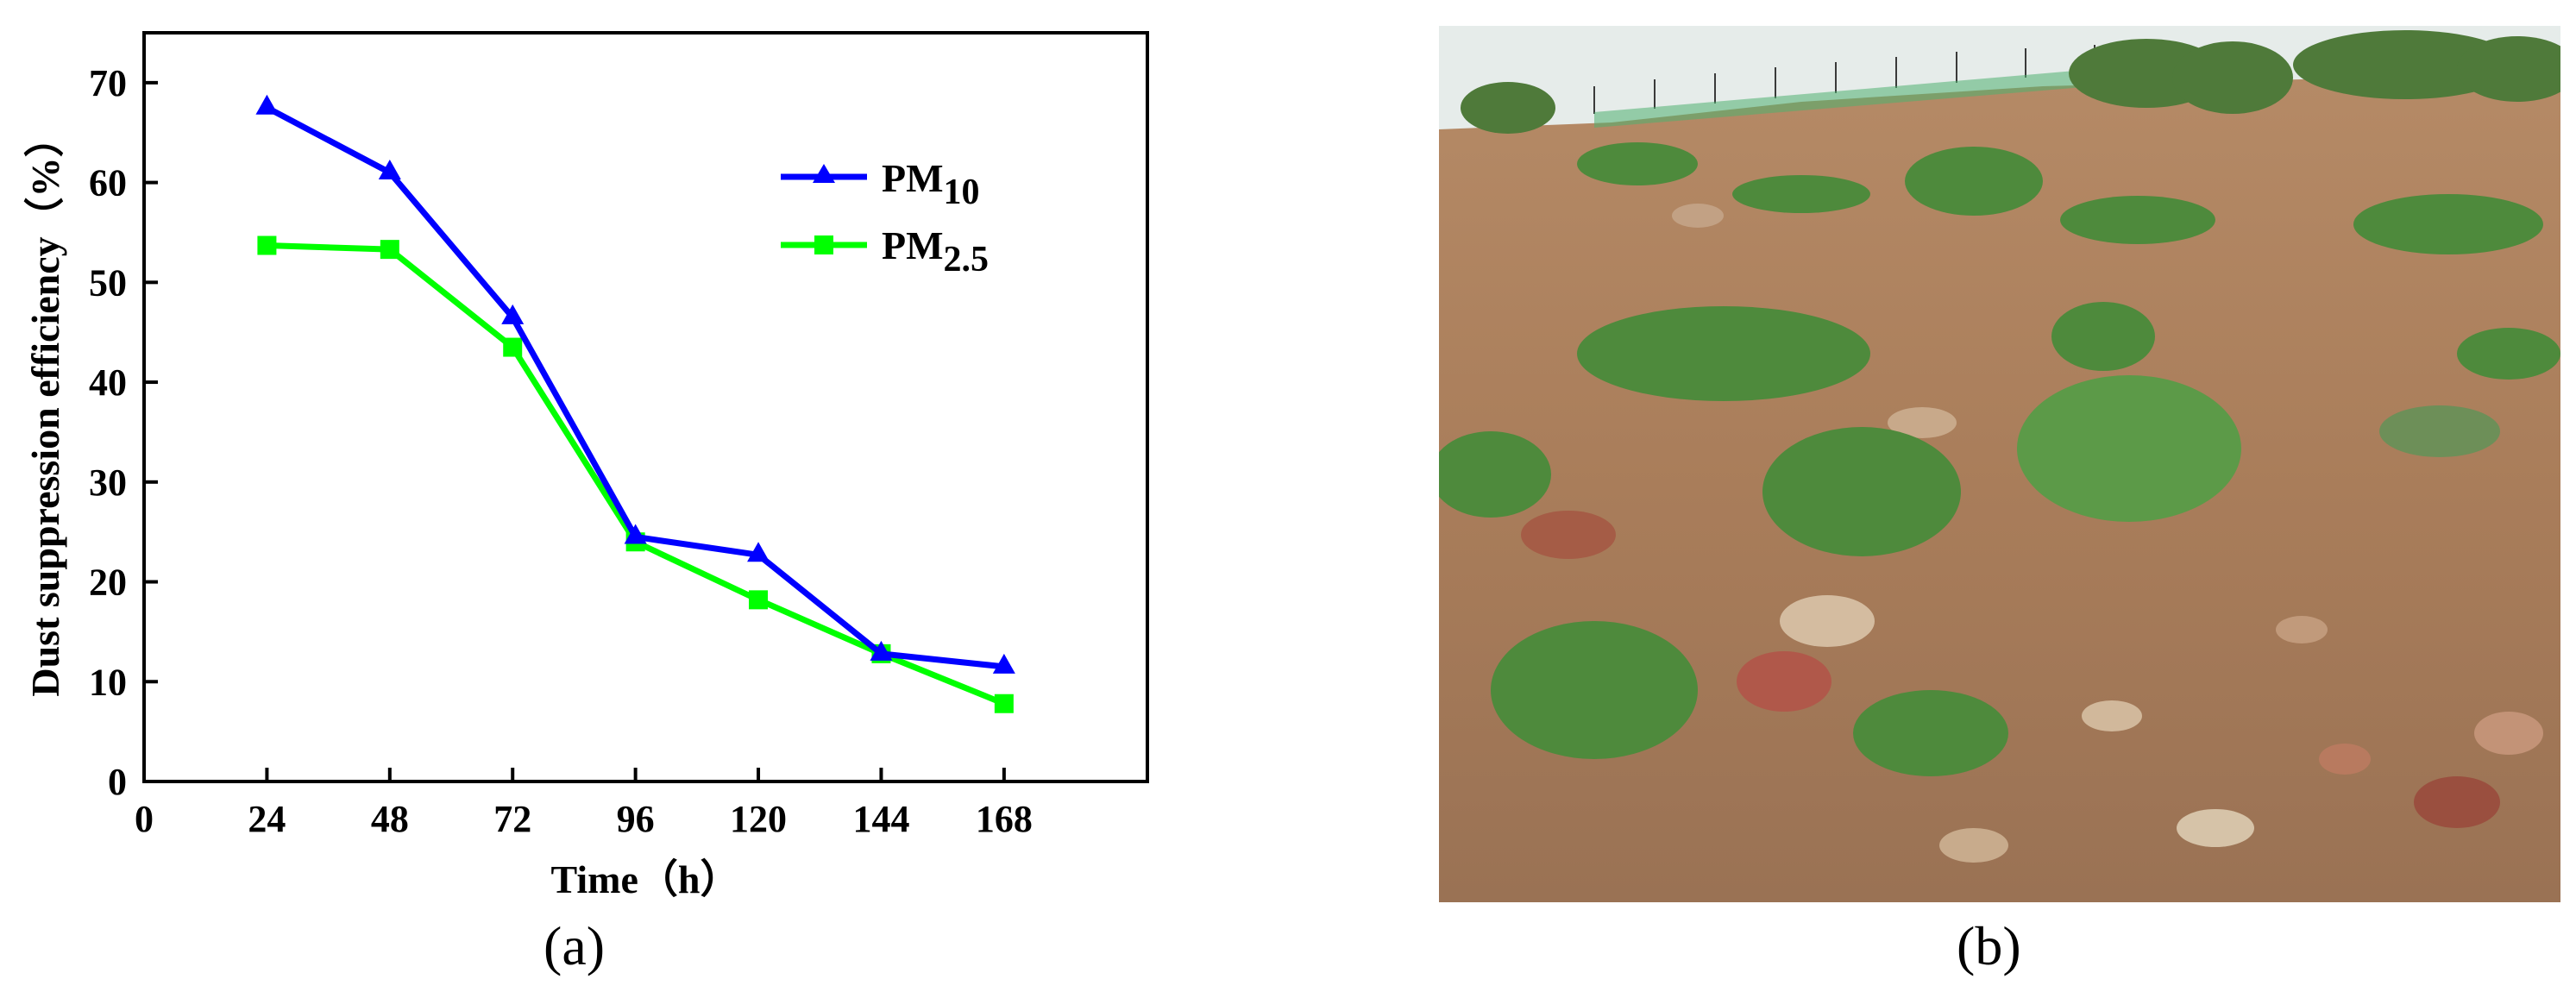 The width and height of the screenshot is (2576, 998). I want to click on legend: PM10 PM2.5, so click(885, 217).